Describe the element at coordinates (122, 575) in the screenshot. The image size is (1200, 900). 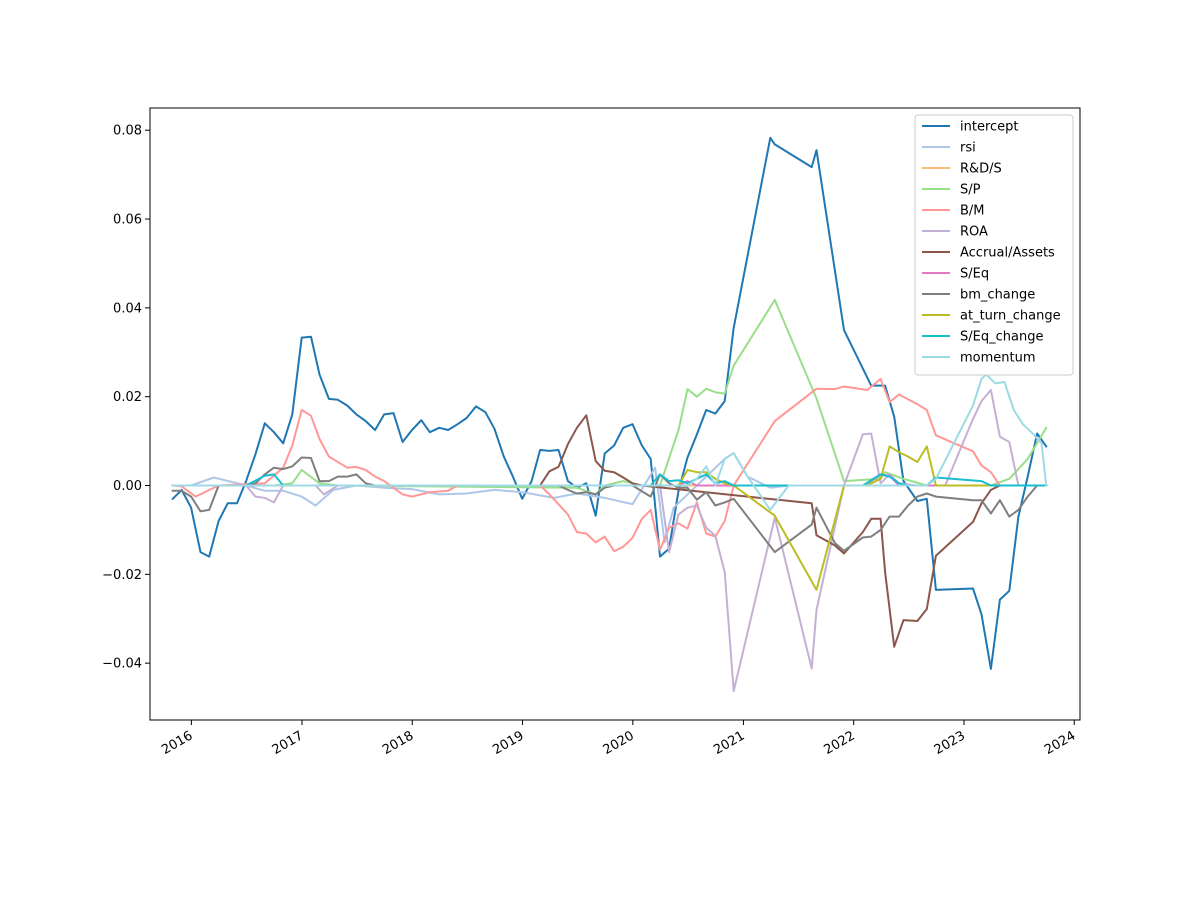
I see `y-tick-label: −0.02` at that location.